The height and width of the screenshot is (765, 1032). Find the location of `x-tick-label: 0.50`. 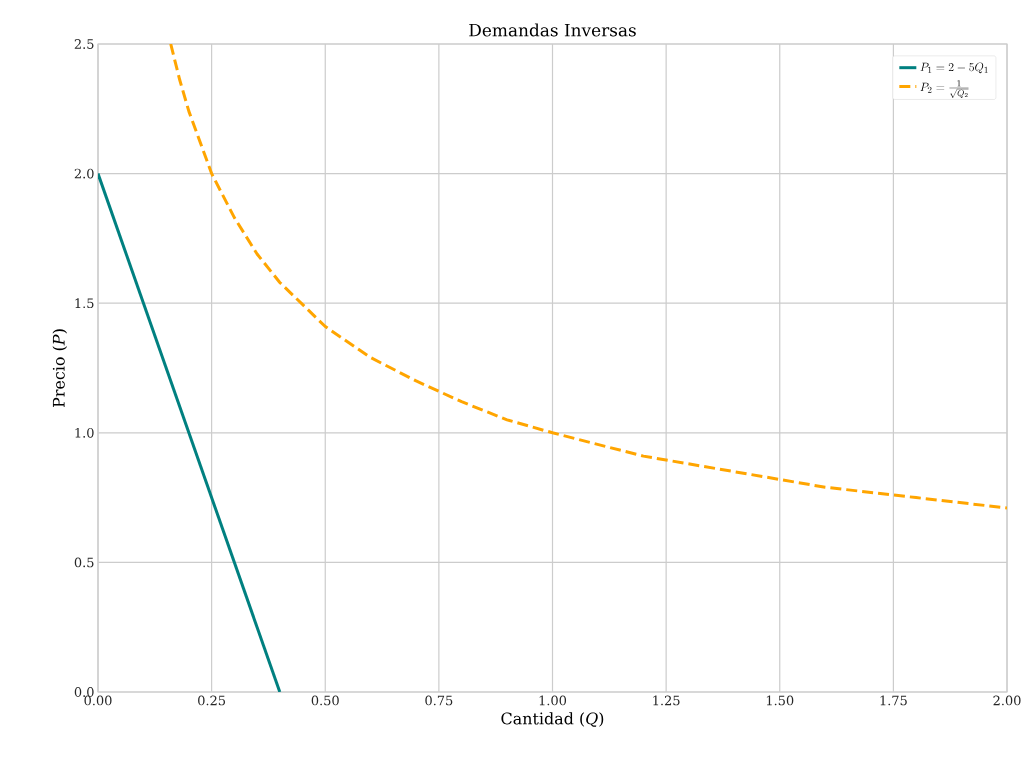

x-tick-label: 0.50 is located at coordinates (325, 700).